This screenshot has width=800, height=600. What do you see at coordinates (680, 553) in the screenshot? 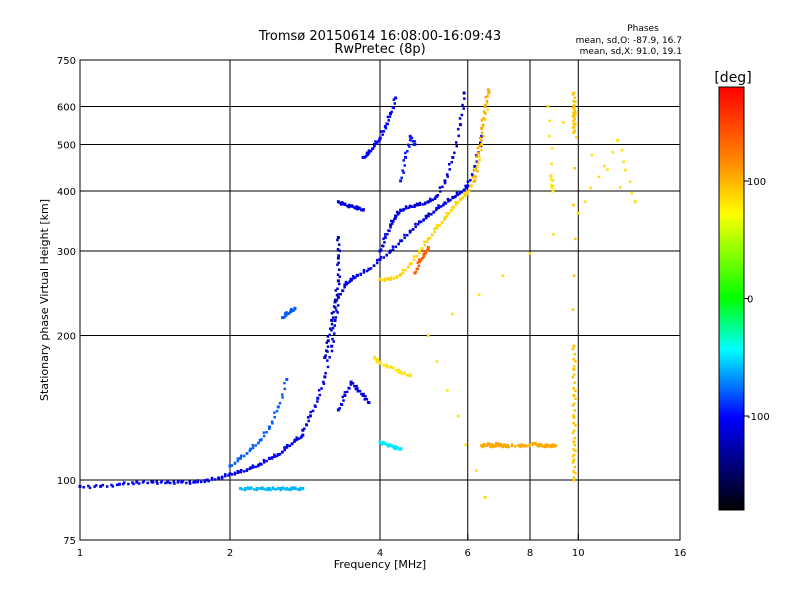
I see `x-tick-label: 16` at bounding box center [680, 553].